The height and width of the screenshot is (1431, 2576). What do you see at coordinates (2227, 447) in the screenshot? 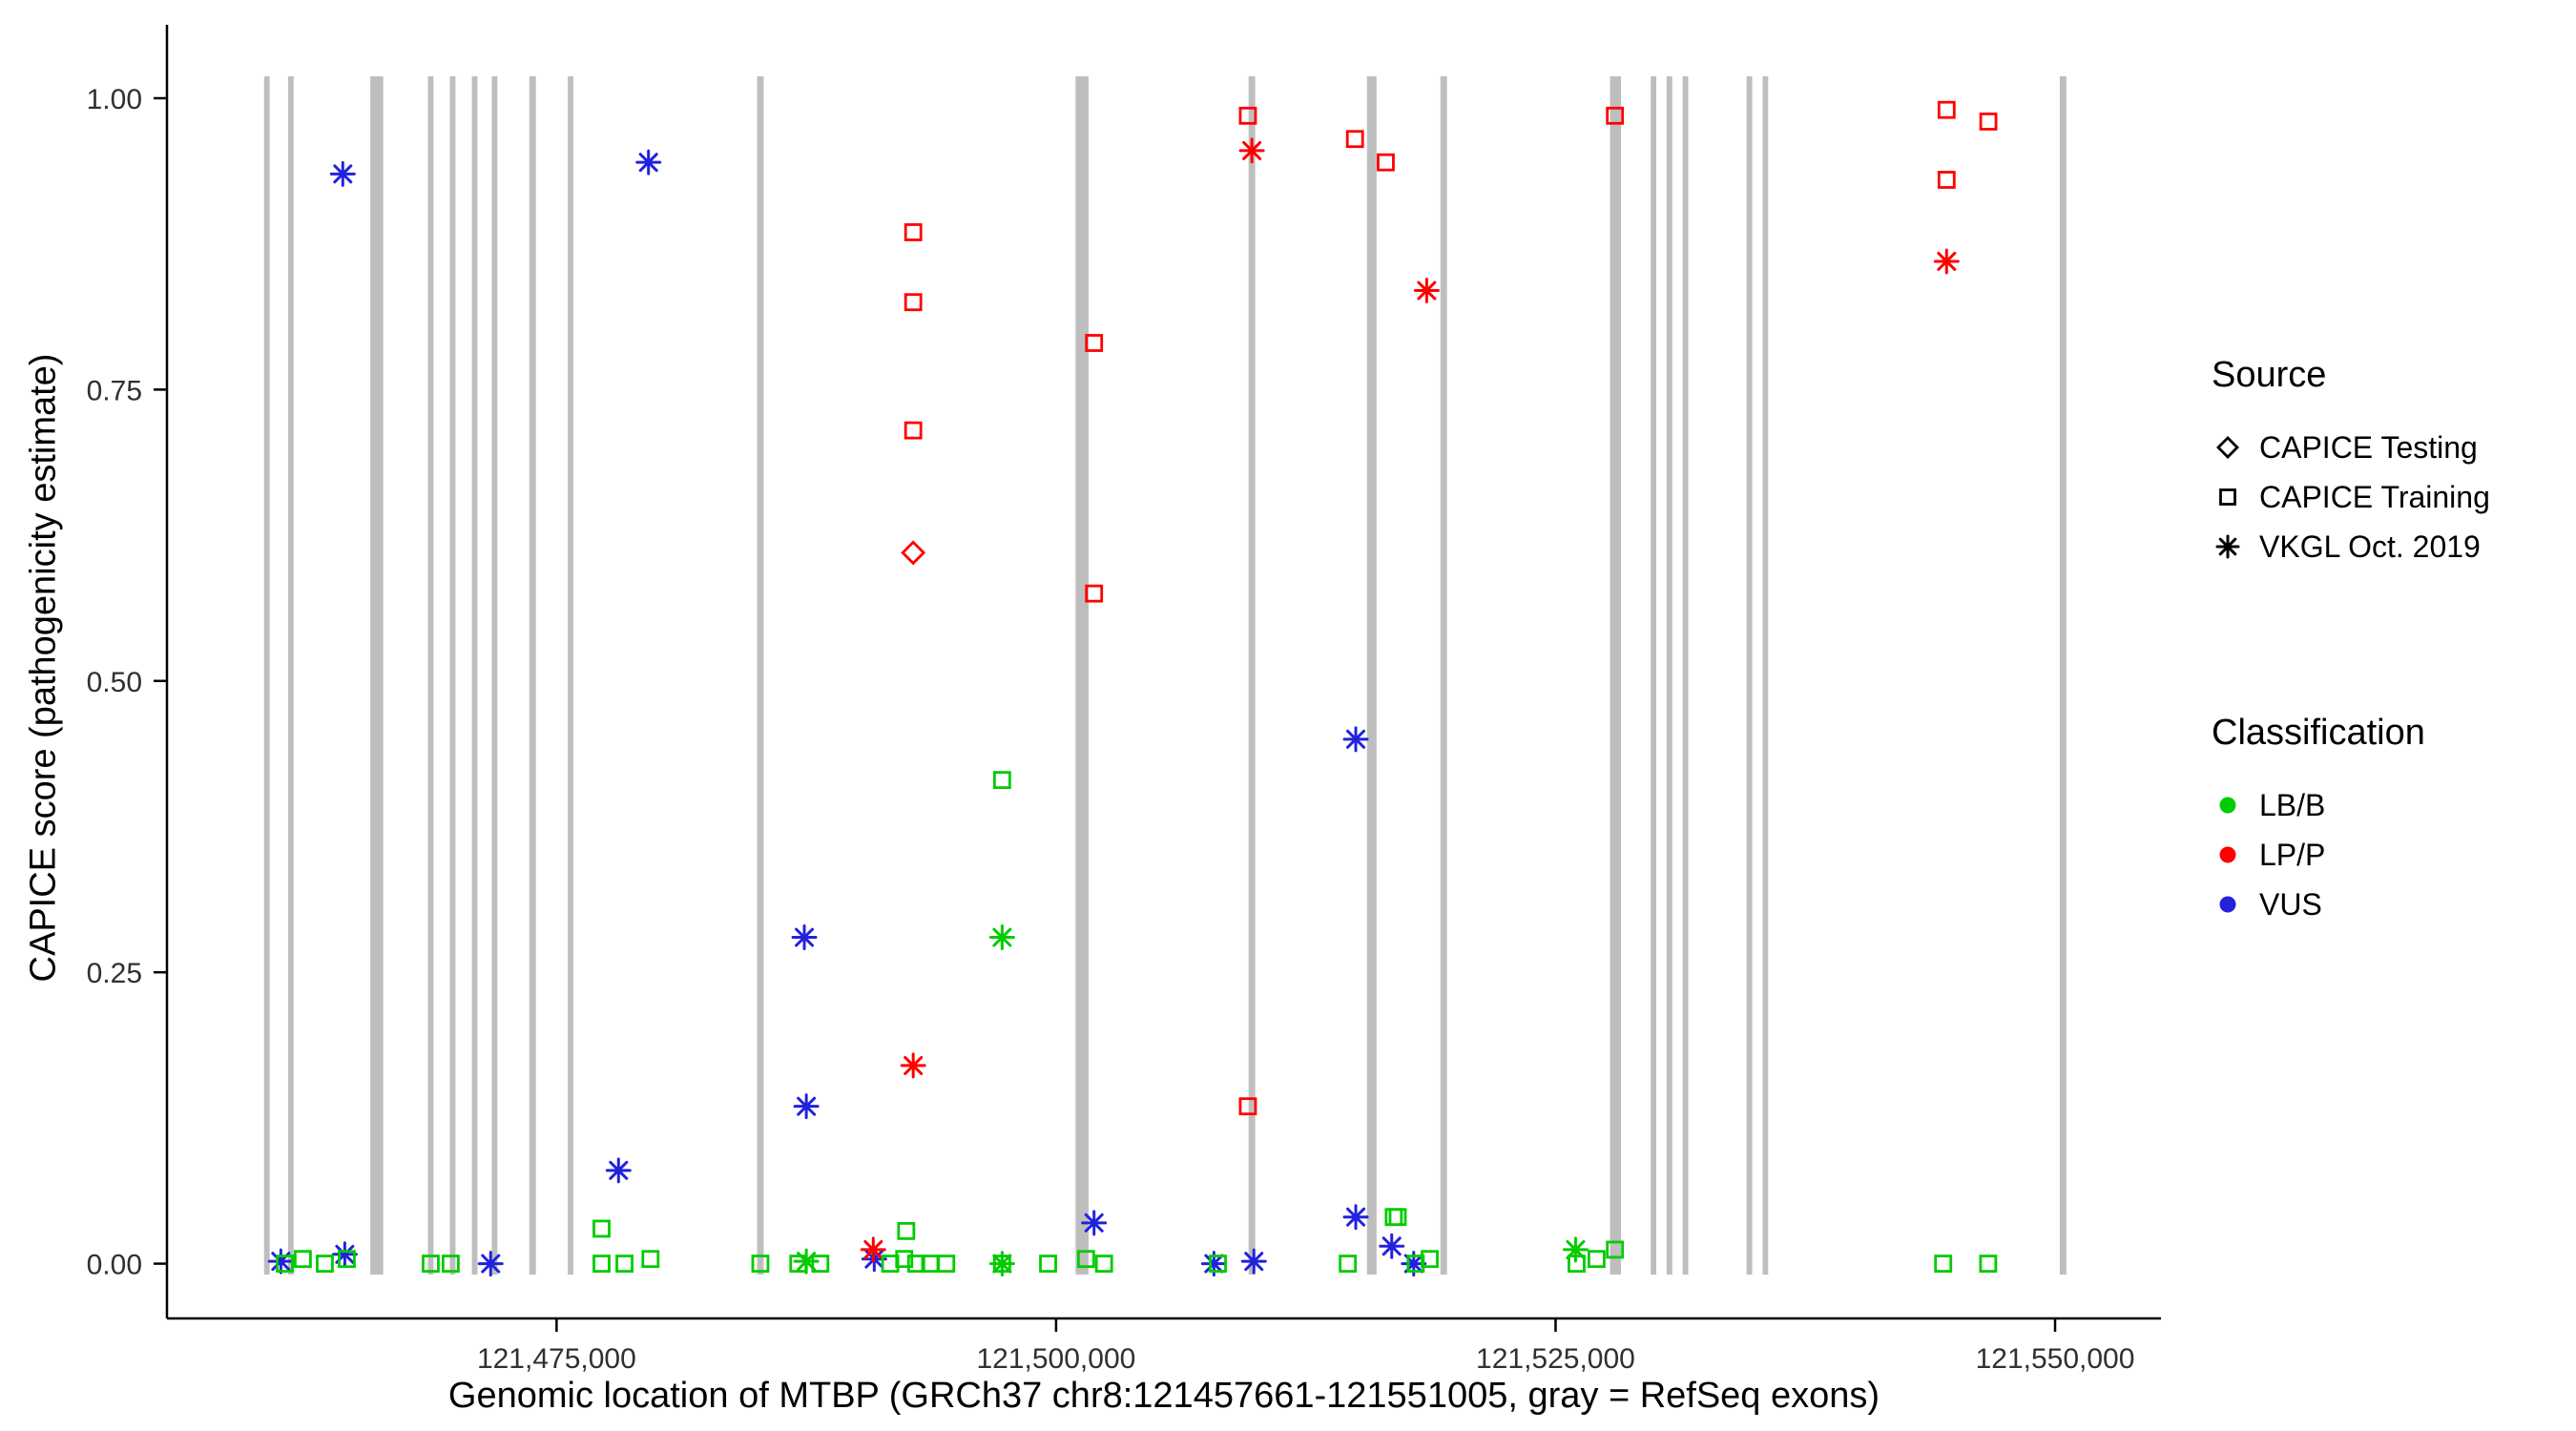
I see `diamond-icon` at bounding box center [2227, 447].